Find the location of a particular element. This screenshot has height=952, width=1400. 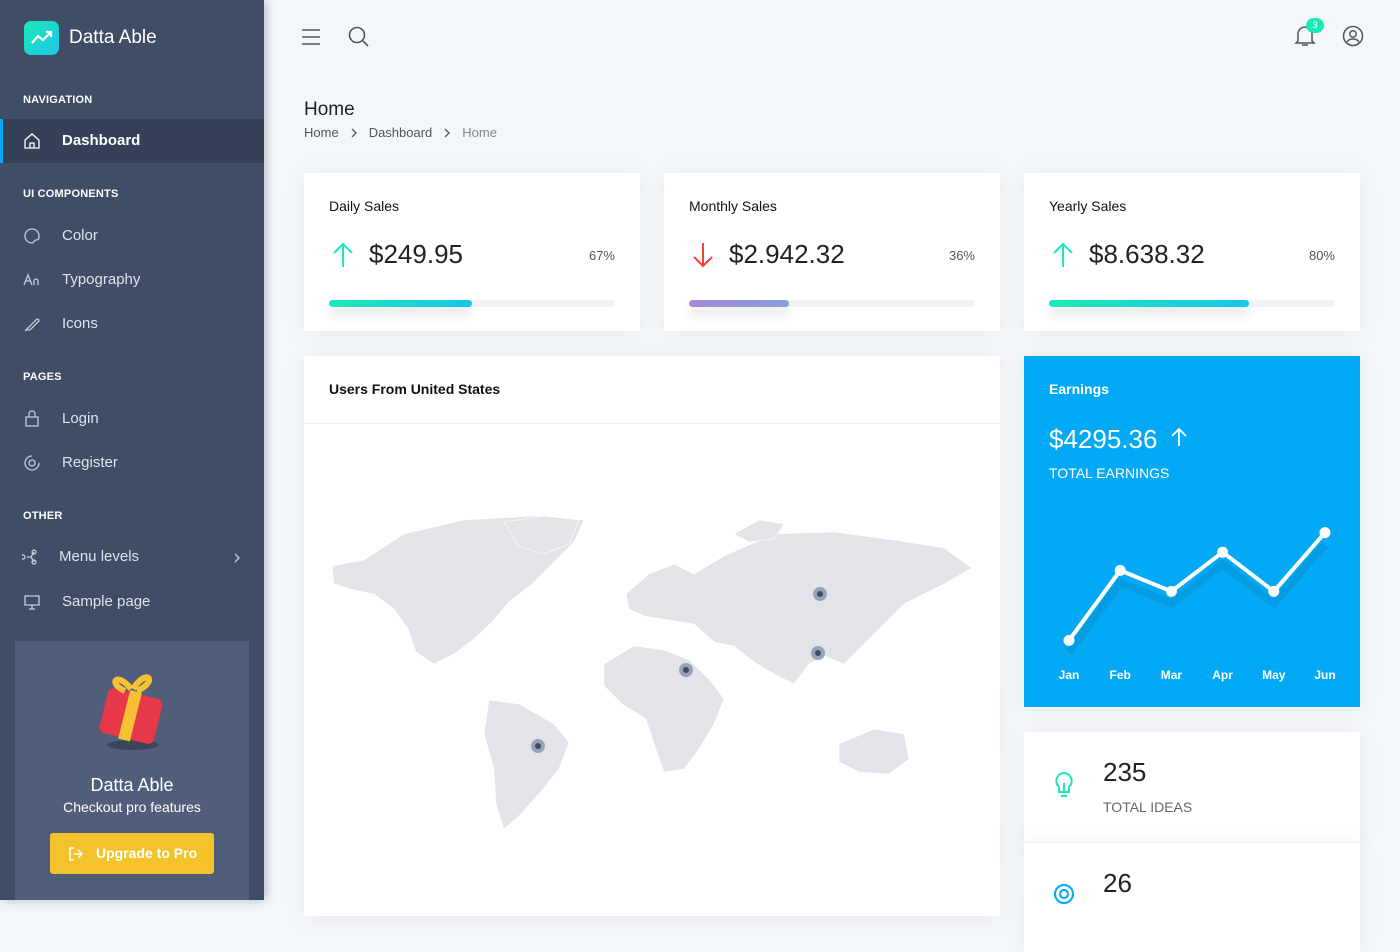

gift-icon is located at coordinates (131, 712).